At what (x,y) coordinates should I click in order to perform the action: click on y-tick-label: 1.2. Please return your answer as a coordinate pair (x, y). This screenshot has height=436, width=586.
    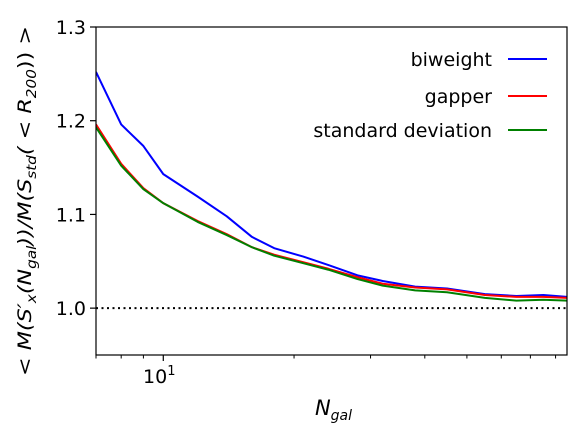
    Looking at the image, I should click on (71, 122).